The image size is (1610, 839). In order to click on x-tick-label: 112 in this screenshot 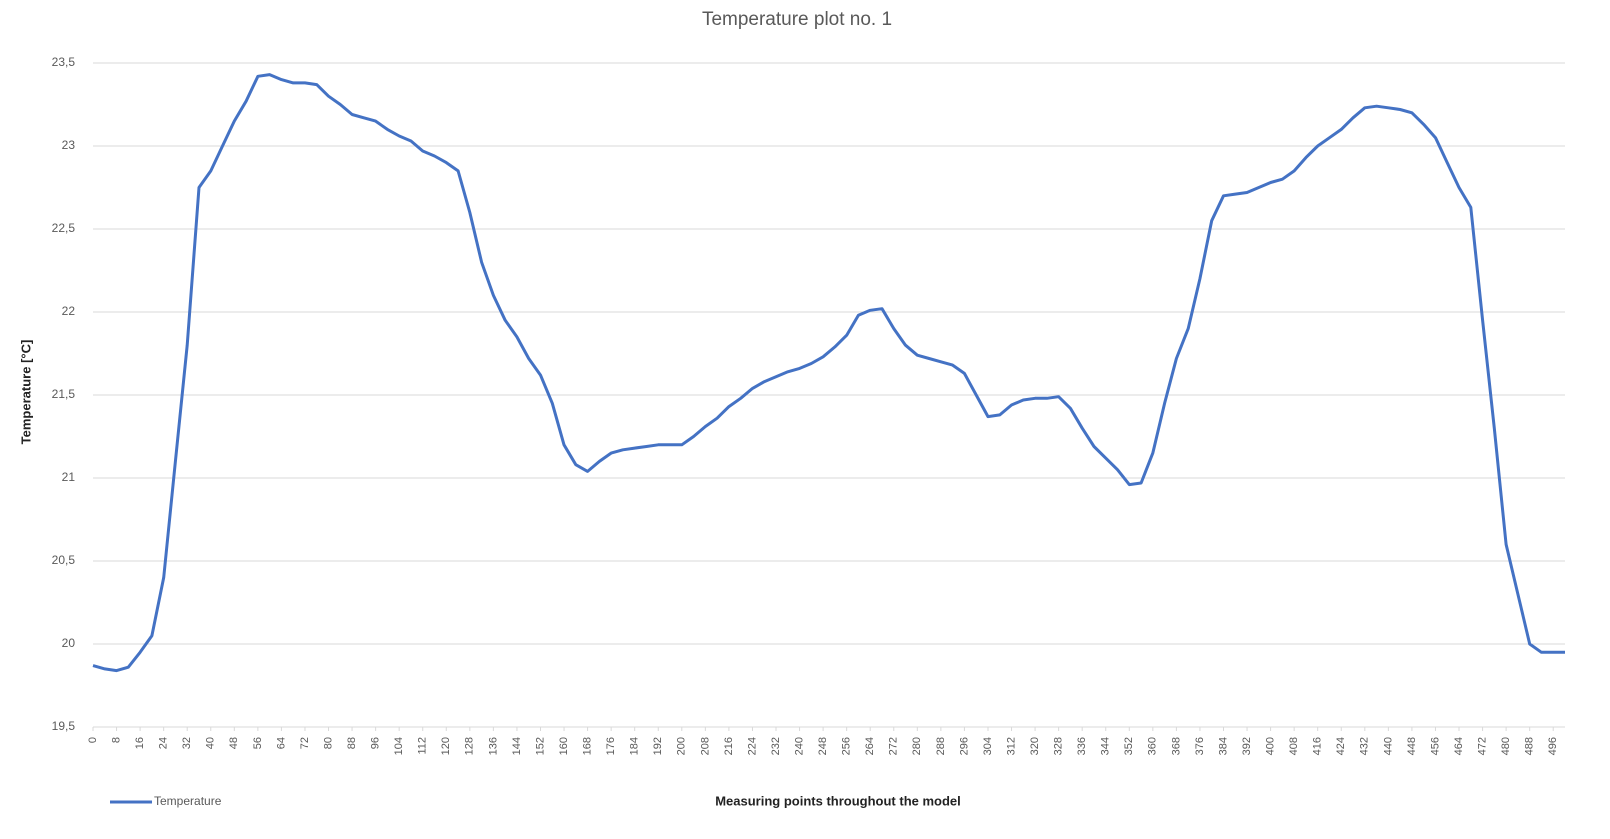, I will do `click(423, 746)`.